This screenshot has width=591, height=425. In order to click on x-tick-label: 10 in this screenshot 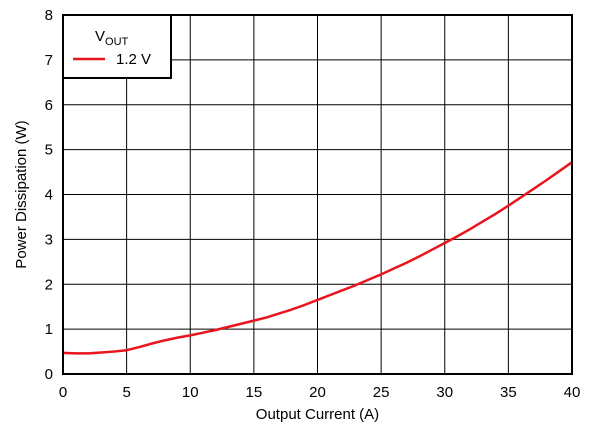, I will do `click(190, 392)`.